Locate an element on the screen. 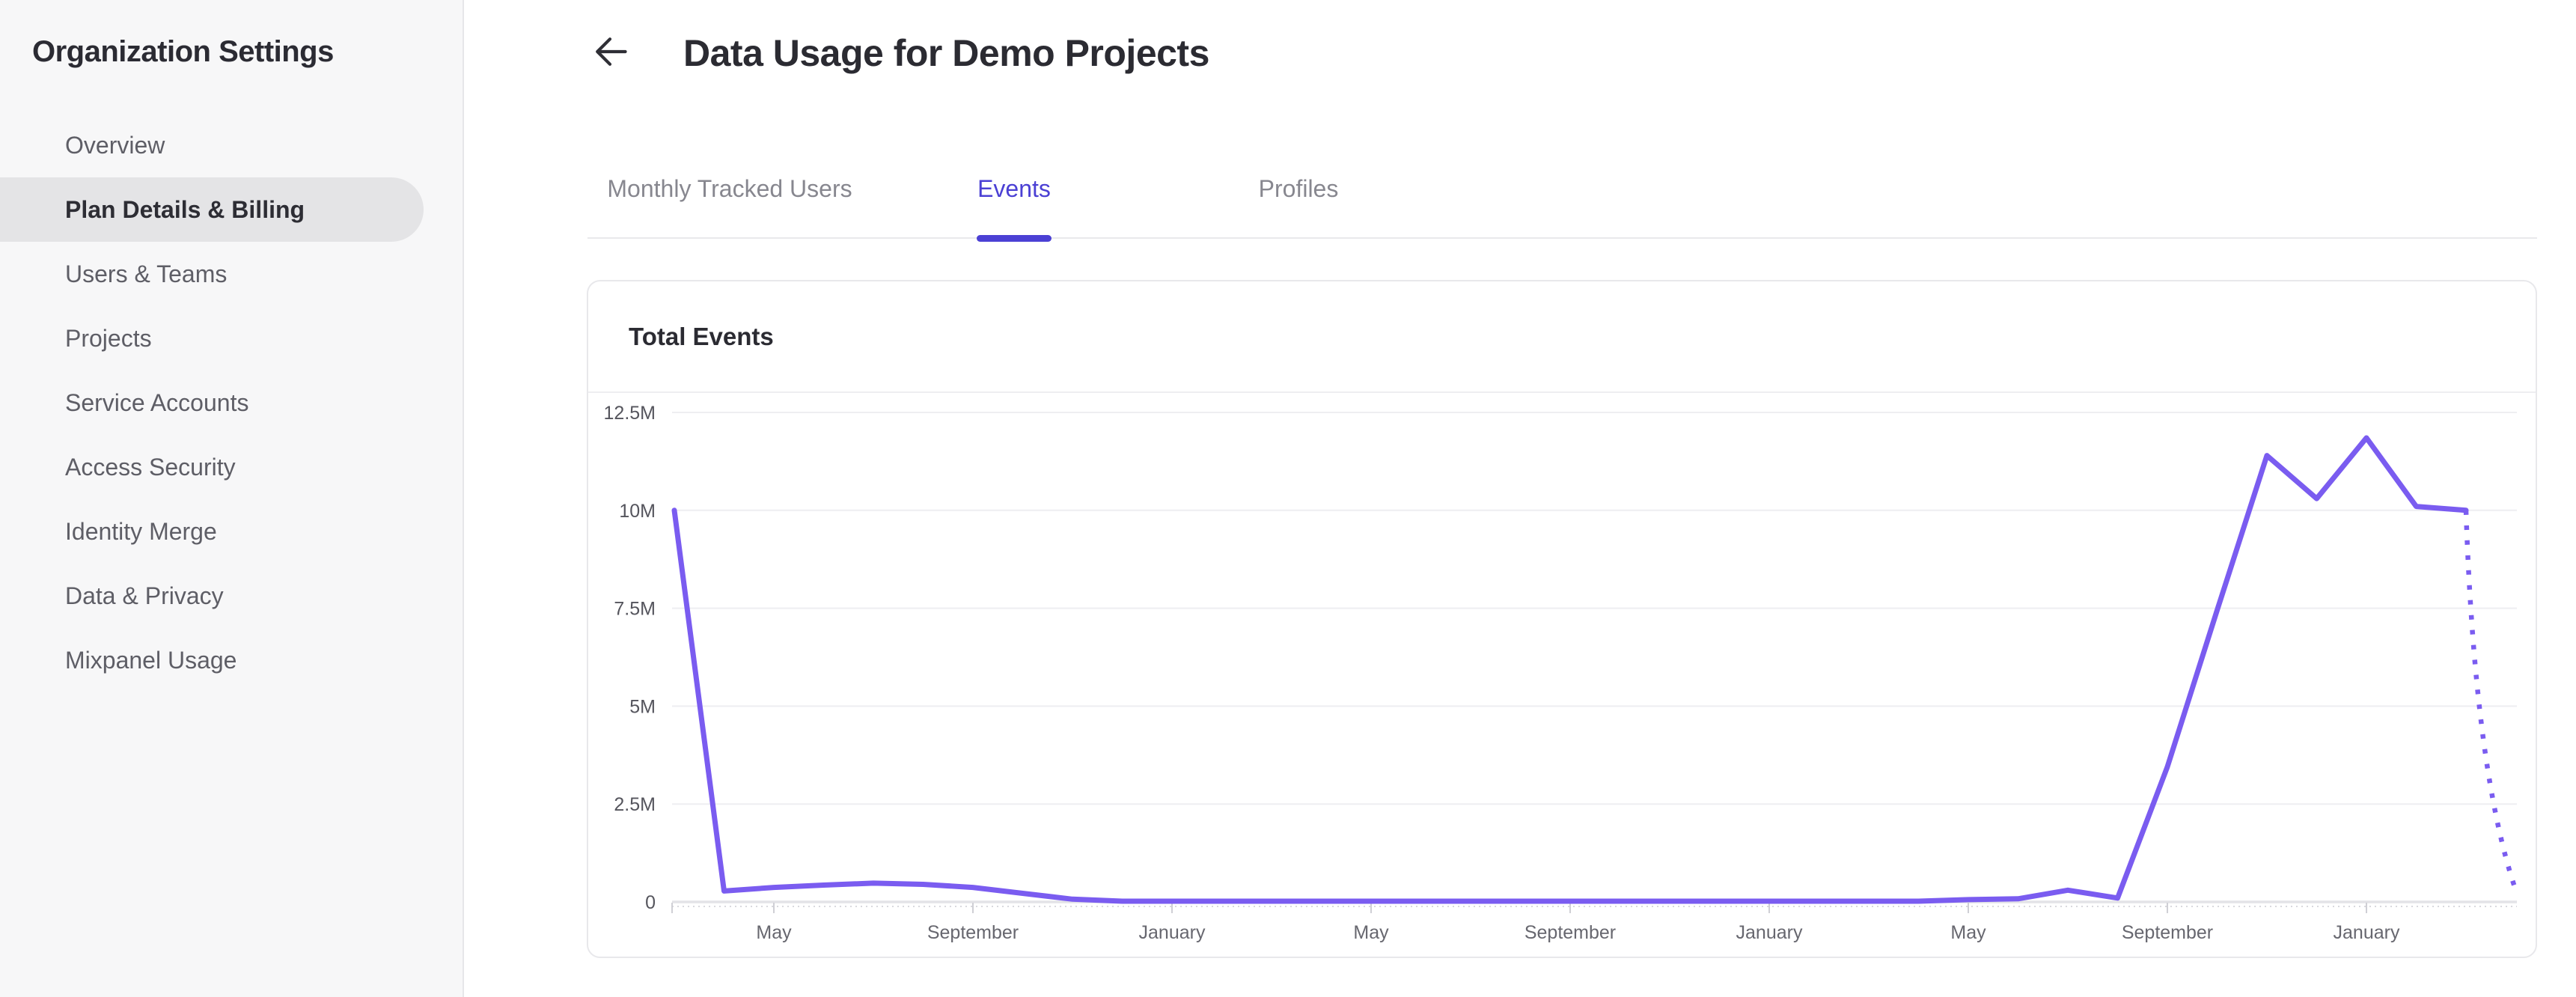  sidebar-item-identity-merge: Identity Merge is located at coordinates (141, 531).